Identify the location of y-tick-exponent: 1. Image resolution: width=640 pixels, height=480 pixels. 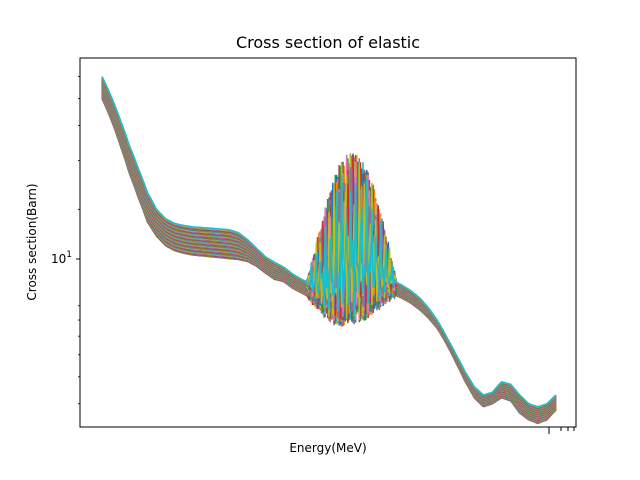
(69, 255).